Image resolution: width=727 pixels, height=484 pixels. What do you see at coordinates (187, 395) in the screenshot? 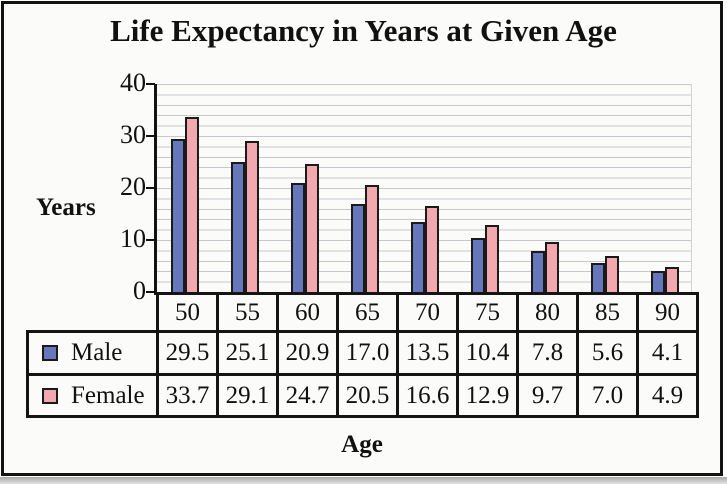
I see `value-female-50: 33.7` at bounding box center [187, 395].